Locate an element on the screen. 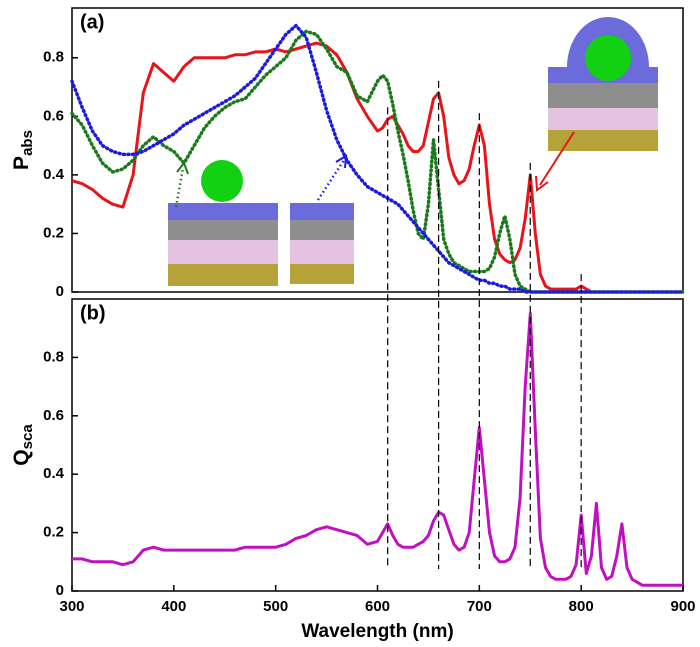  y-axis-label-sub: sca is located at coordinates (27, 437).